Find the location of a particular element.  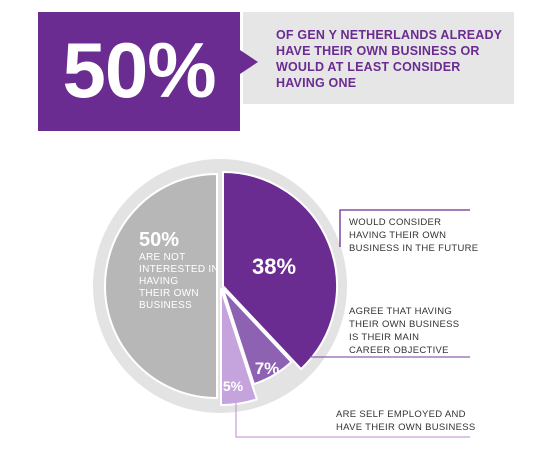

slice-50-desc-1: ARE NOT is located at coordinates (162, 257).